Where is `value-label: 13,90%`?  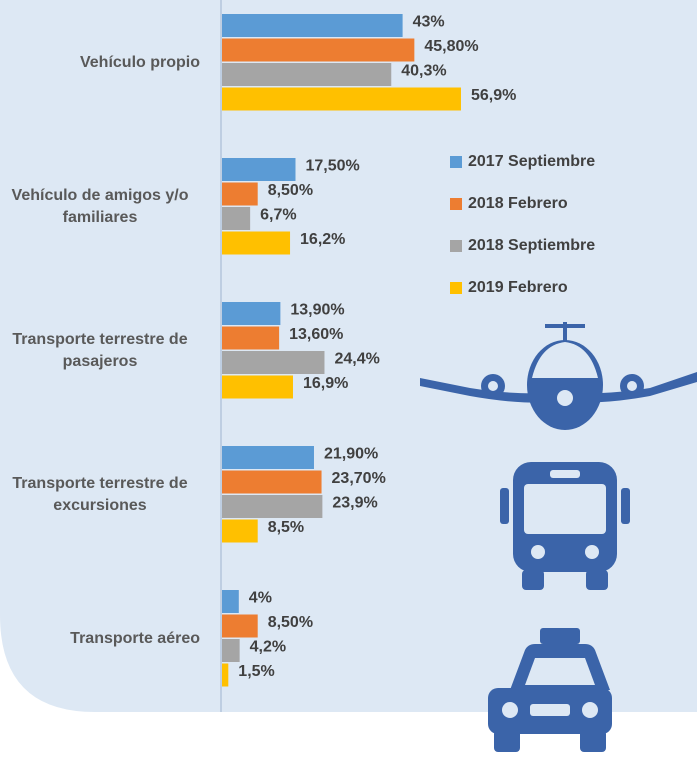 value-label: 13,90% is located at coordinates (317, 310).